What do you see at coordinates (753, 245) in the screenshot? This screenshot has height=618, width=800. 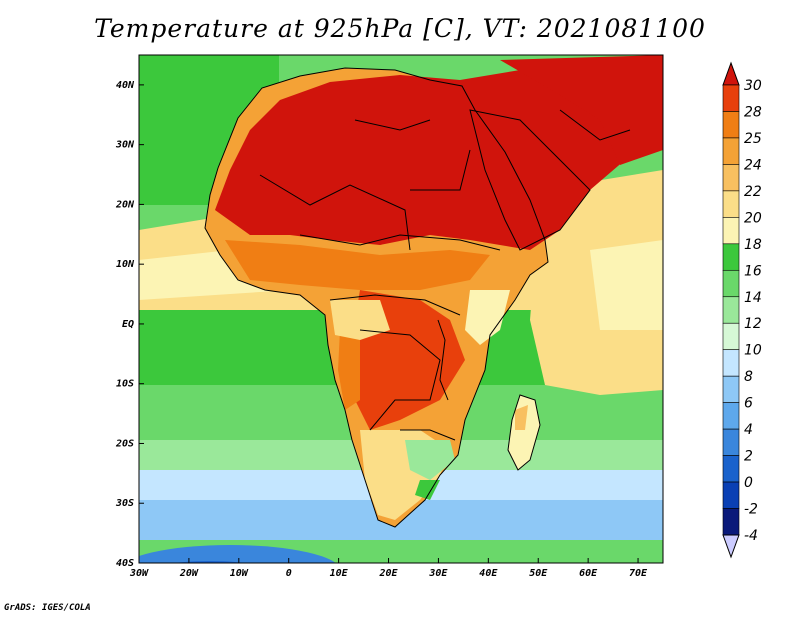 I see `colorbar-label: 18` at bounding box center [753, 245].